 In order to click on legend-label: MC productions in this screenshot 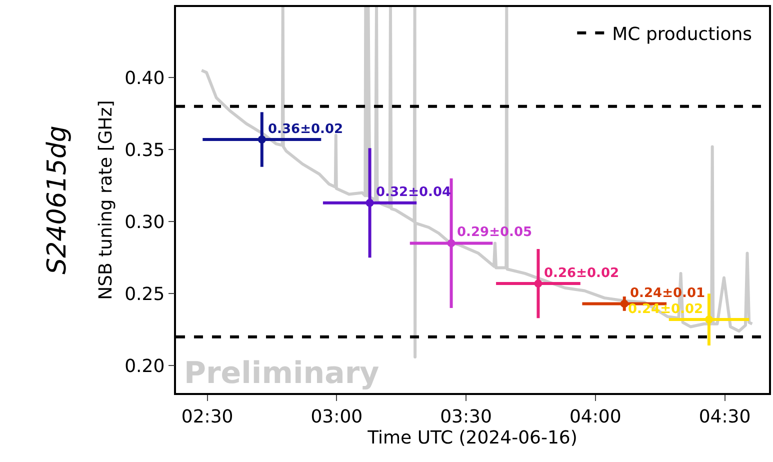, I will do `click(682, 34)`.